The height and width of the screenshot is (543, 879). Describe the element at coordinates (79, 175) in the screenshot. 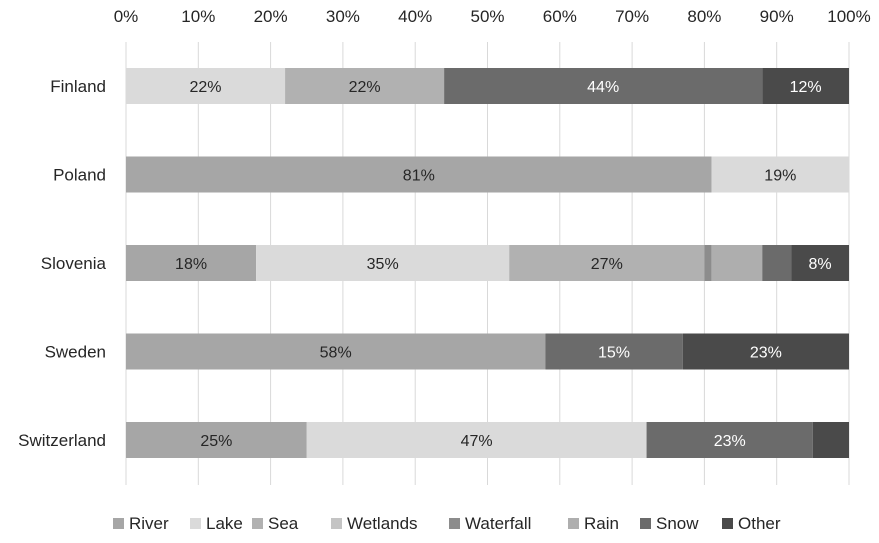

I see `category-label-poland: Poland` at that location.